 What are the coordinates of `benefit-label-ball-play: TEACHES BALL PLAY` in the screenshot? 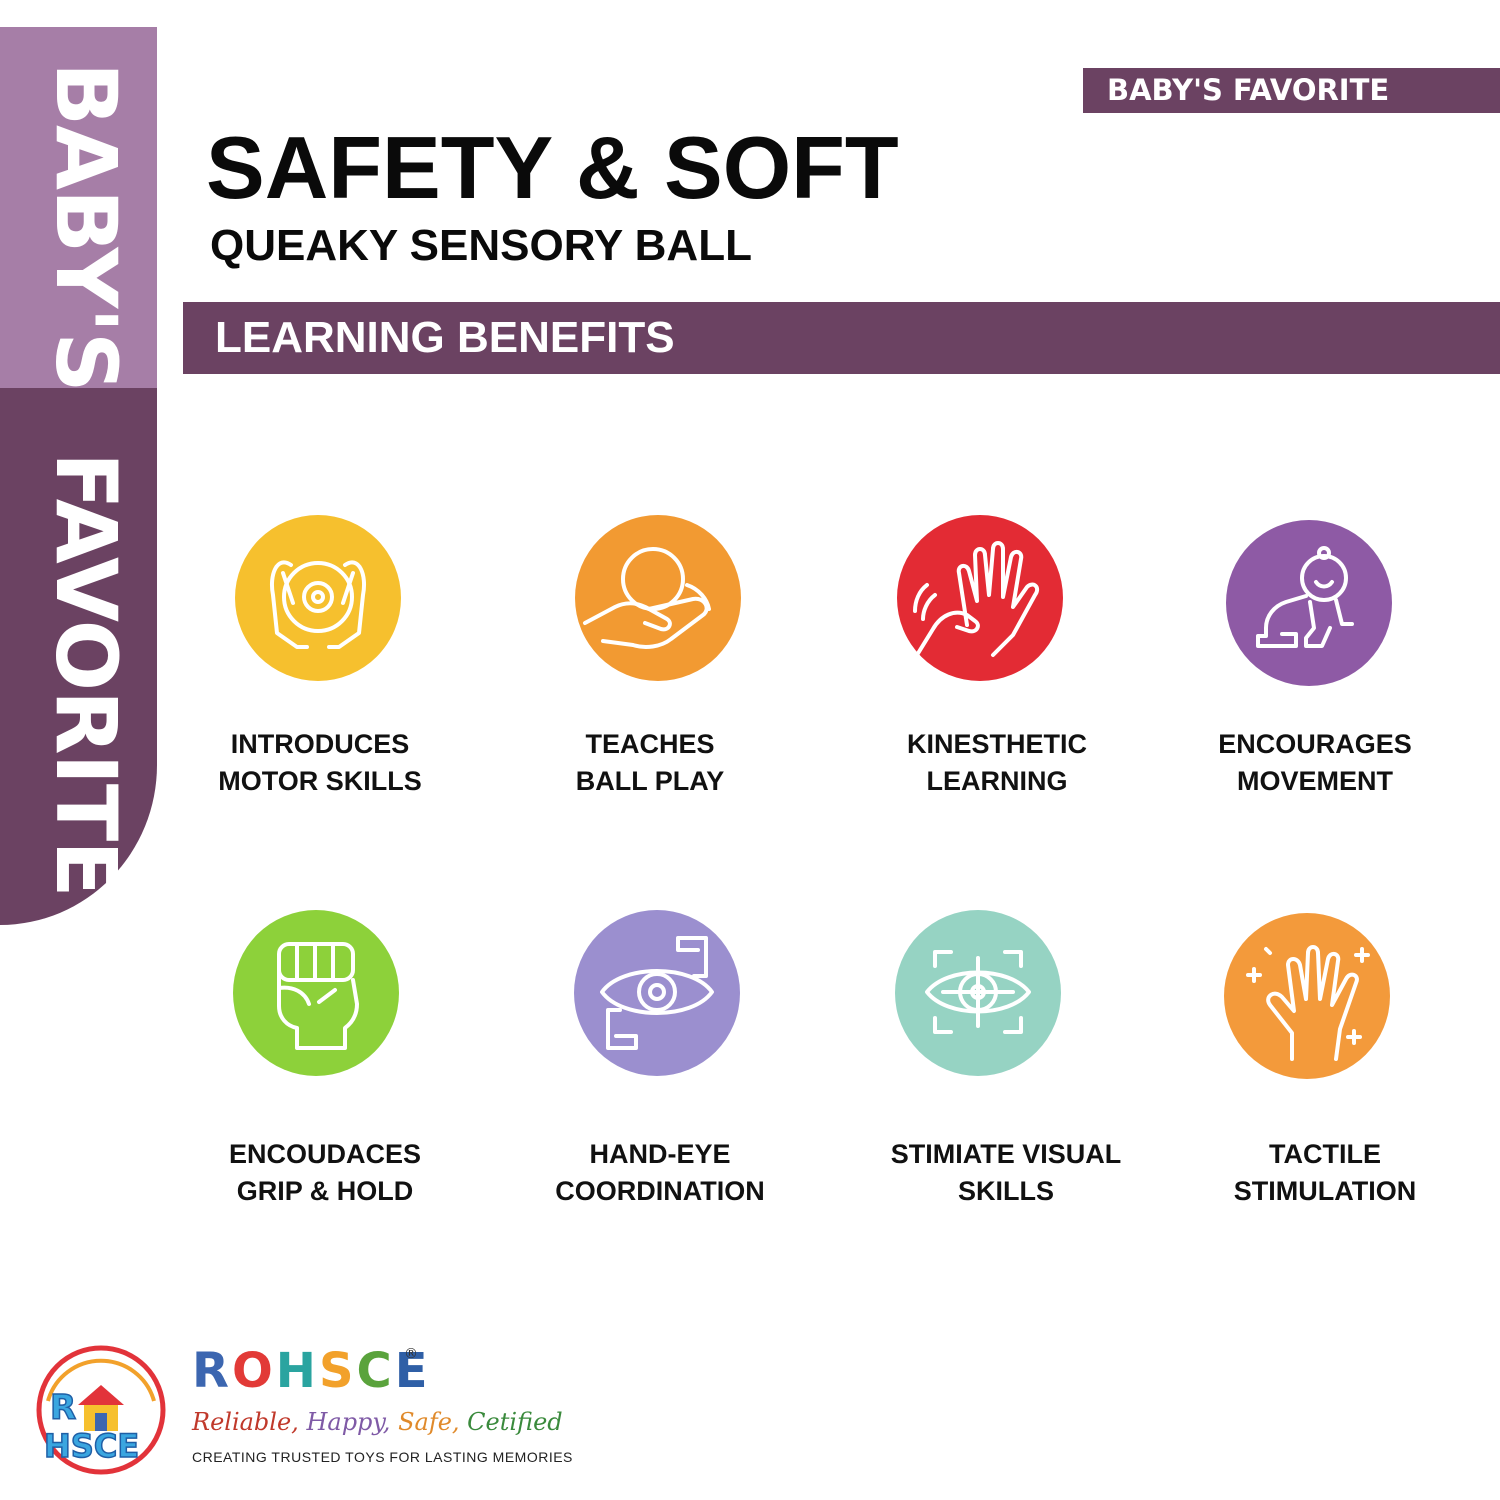 It's located at (650, 762).